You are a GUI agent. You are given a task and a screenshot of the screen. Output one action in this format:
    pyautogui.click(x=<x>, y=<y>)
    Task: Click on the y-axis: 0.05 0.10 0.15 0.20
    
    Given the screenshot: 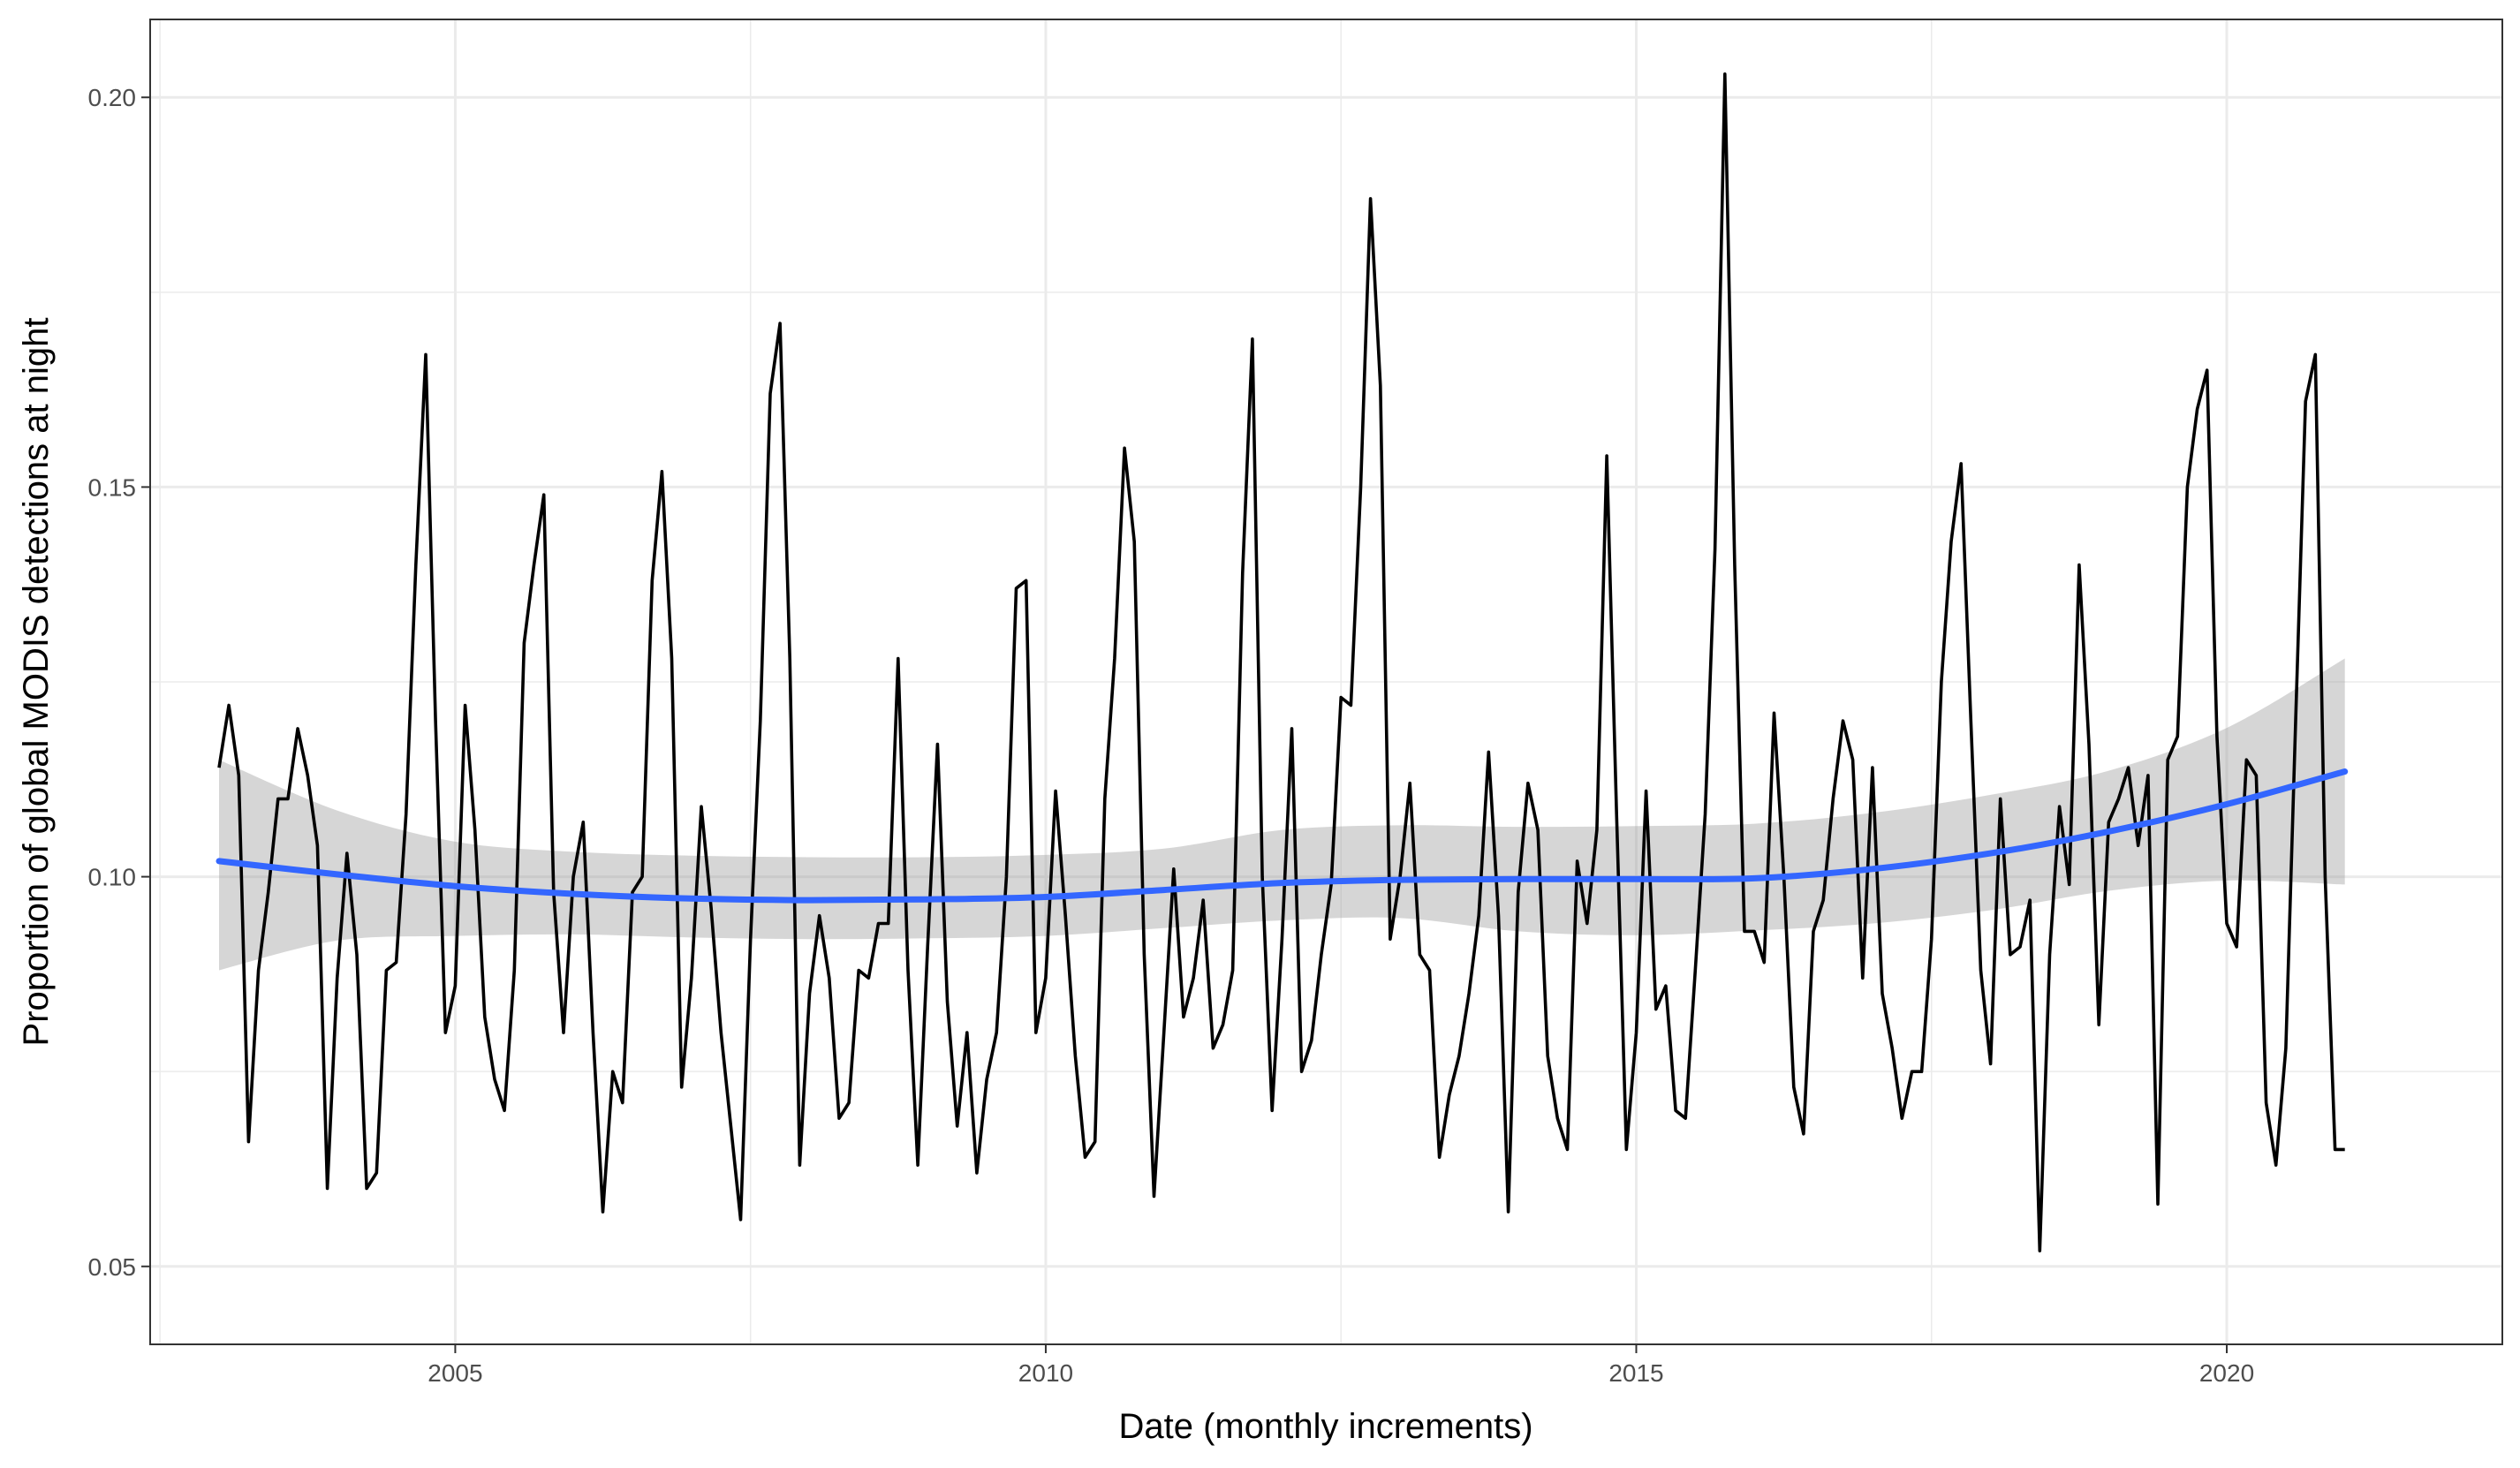 What is the action you would take?
    pyautogui.click(x=119, y=682)
    